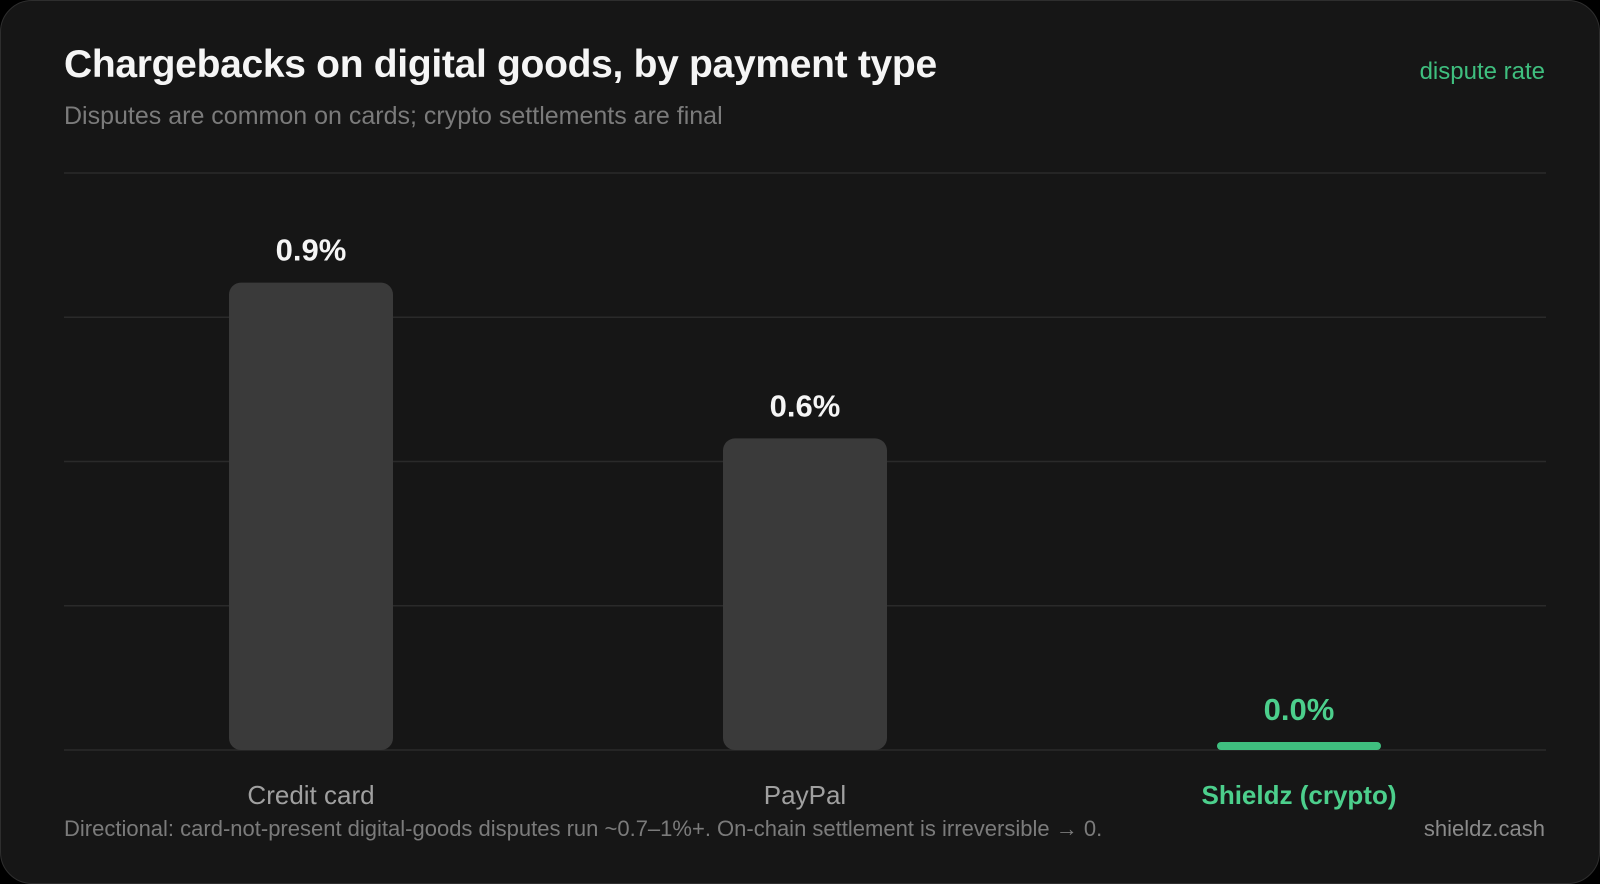  What do you see at coordinates (311, 250) in the screenshot?
I see `bar-value-label: 0.9%` at bounding box center [311, 250].